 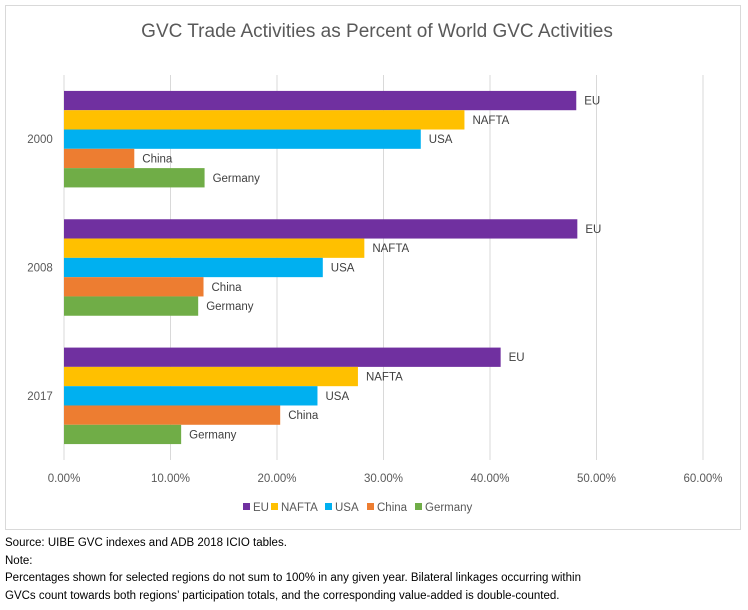 I want to click on legend-swatch-china, so click(x=370, y=506).